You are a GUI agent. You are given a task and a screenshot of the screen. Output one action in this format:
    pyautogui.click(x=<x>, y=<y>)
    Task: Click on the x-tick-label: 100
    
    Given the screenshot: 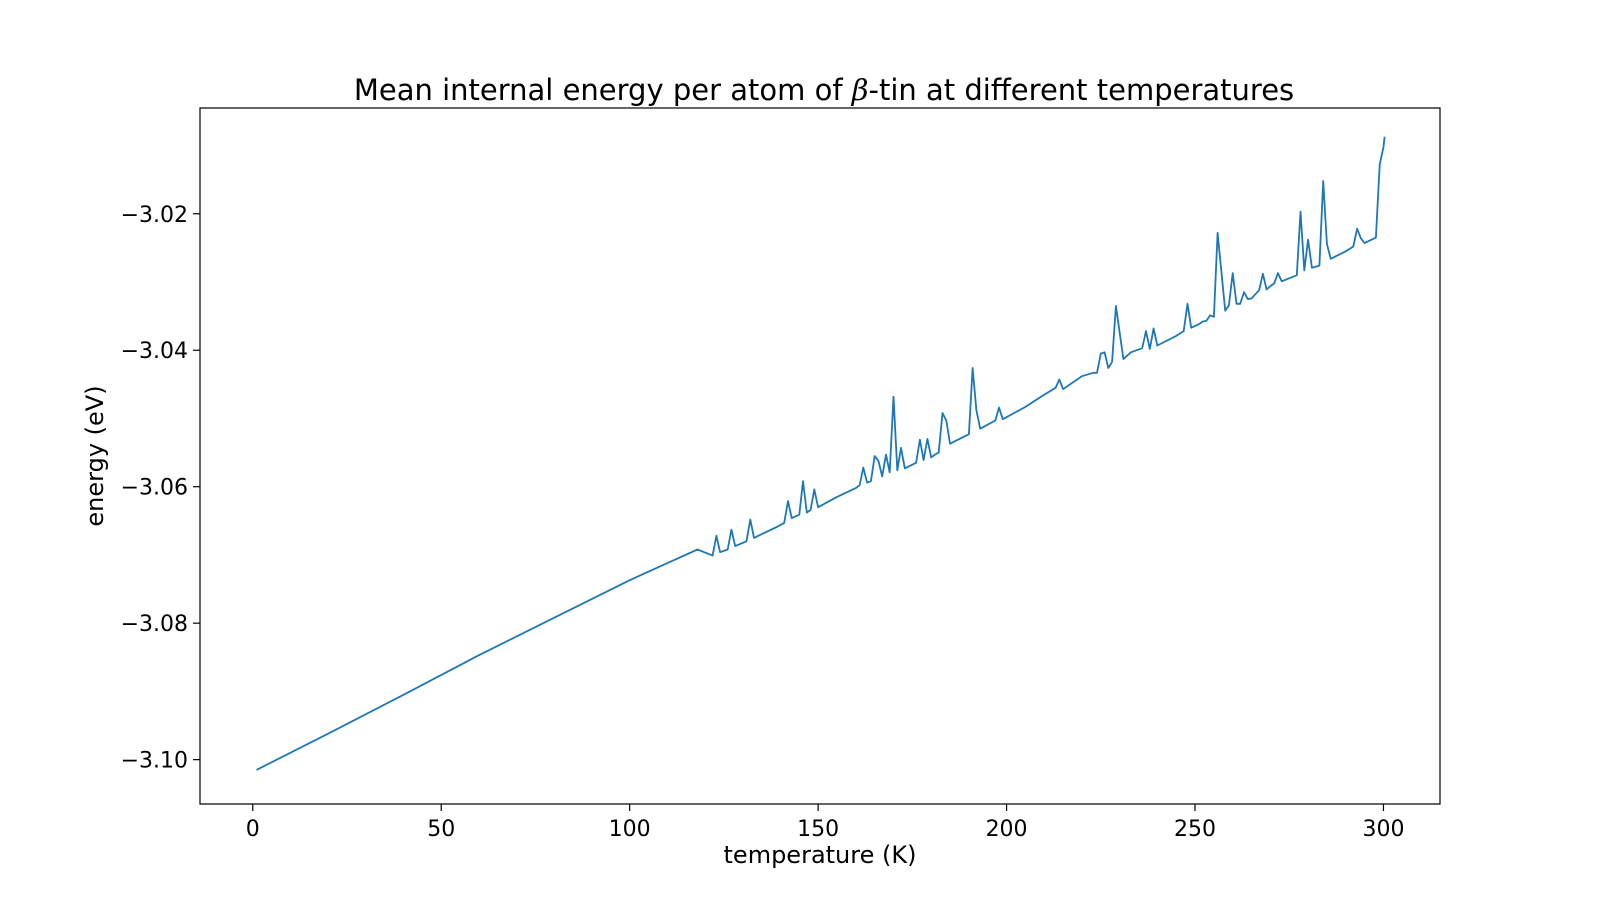 What is the action you would take?
    pyautogui.click(x=630, y=829)
    